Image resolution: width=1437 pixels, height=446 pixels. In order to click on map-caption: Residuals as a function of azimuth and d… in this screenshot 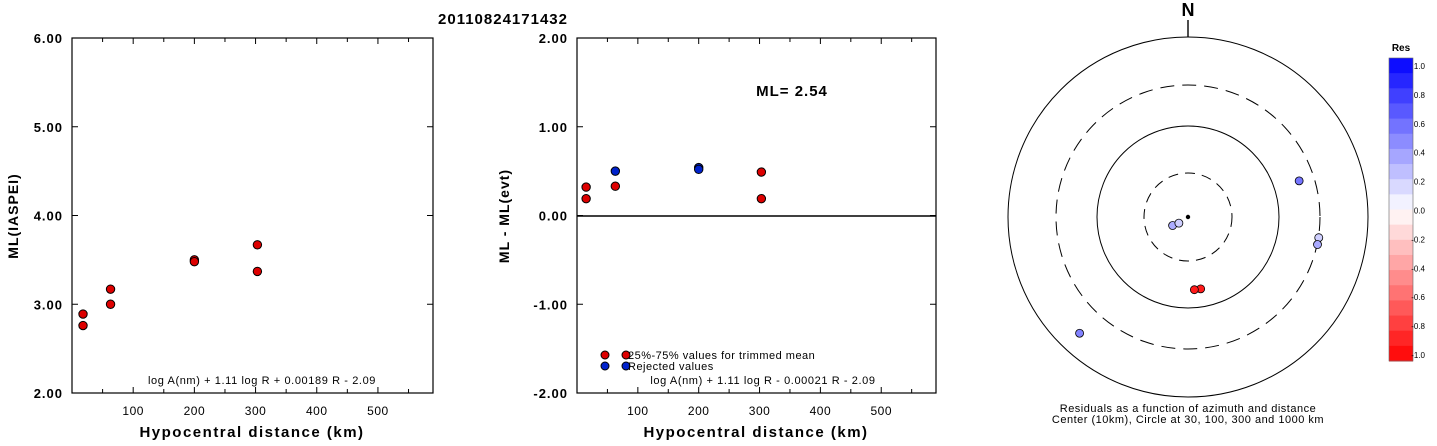, I will do `click(1188, 409)`.